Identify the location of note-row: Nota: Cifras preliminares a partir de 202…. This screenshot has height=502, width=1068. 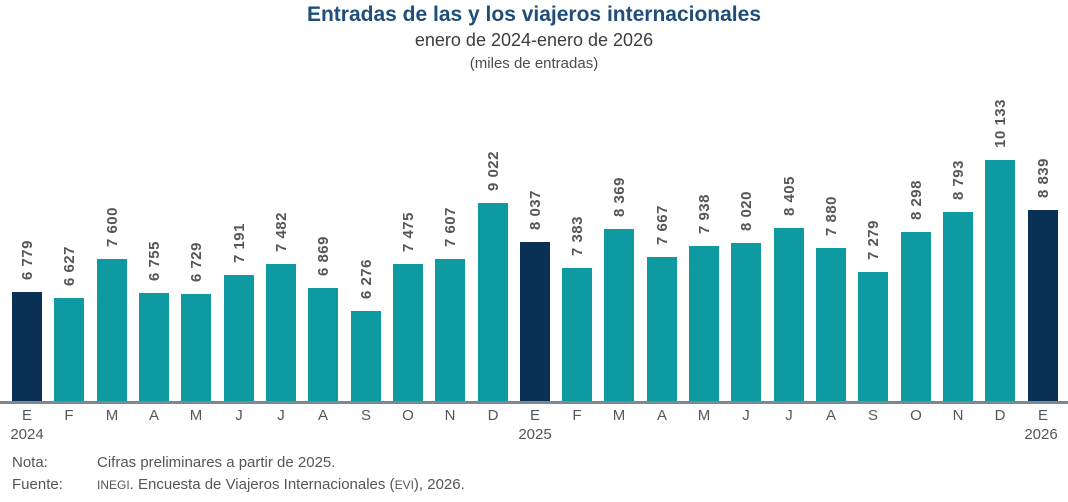
(537, 462).